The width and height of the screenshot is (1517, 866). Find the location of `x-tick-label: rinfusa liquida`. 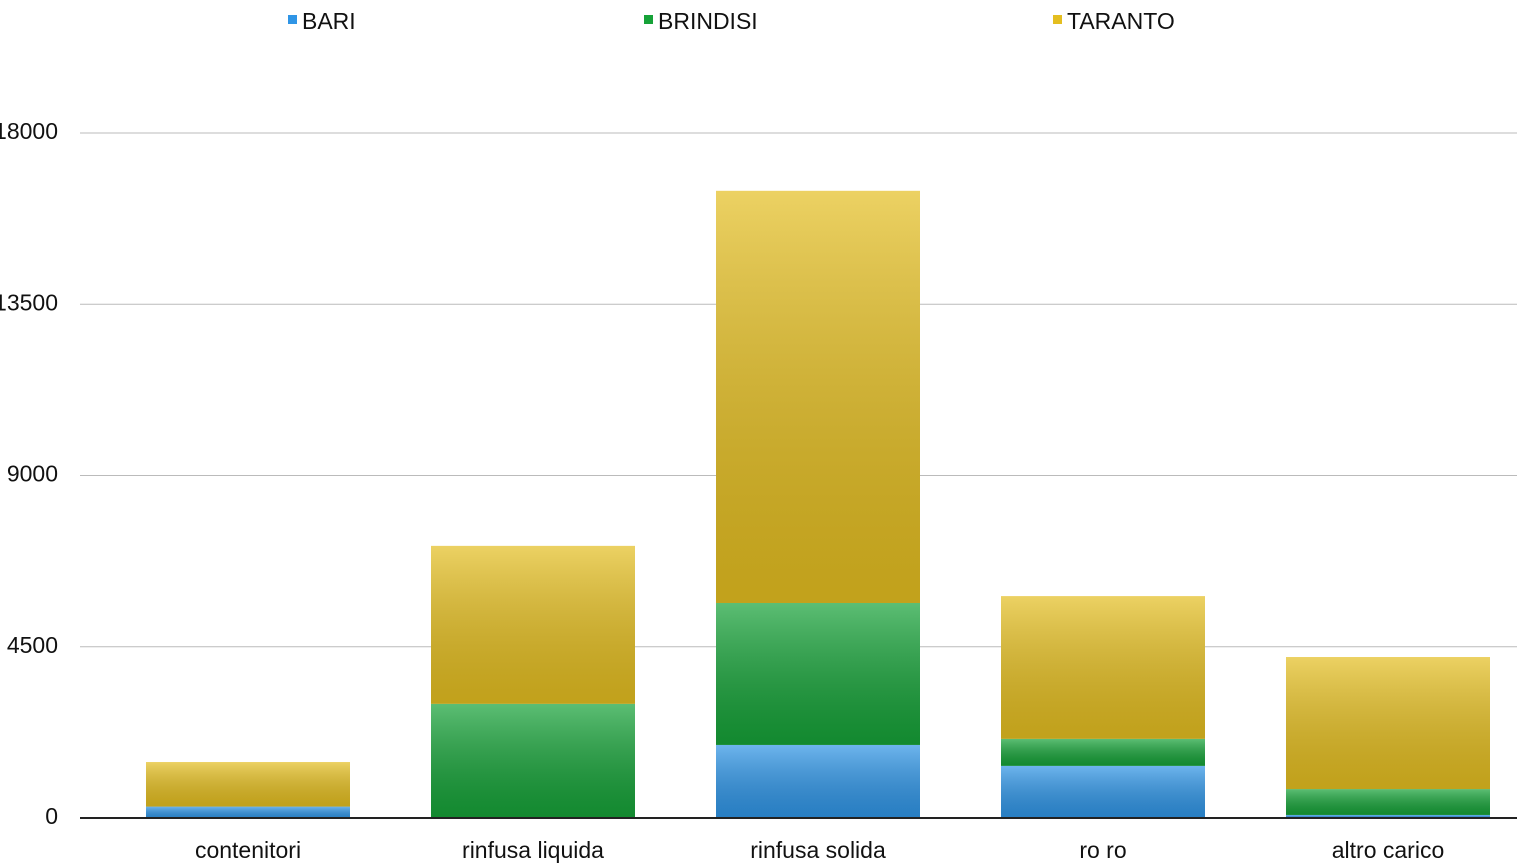

x-tick-label: rinfusa liquida is located at coordinates (533, 850).